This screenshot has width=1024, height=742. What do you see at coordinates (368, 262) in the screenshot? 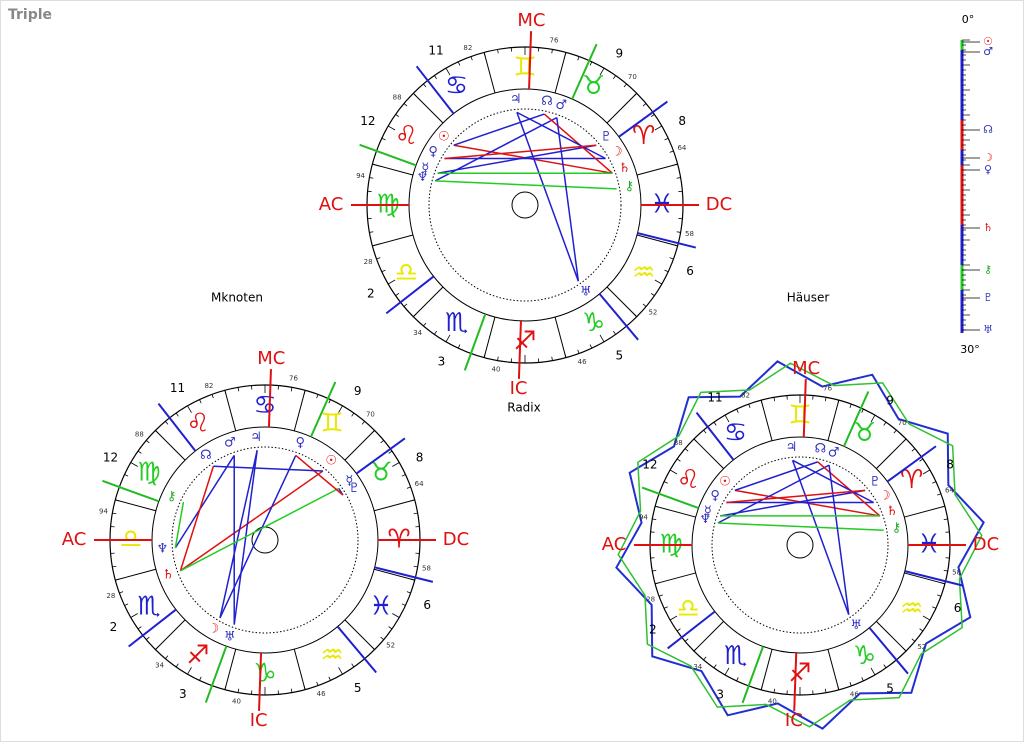
I see `degree-label: 28` at bounding box center [368, 262].